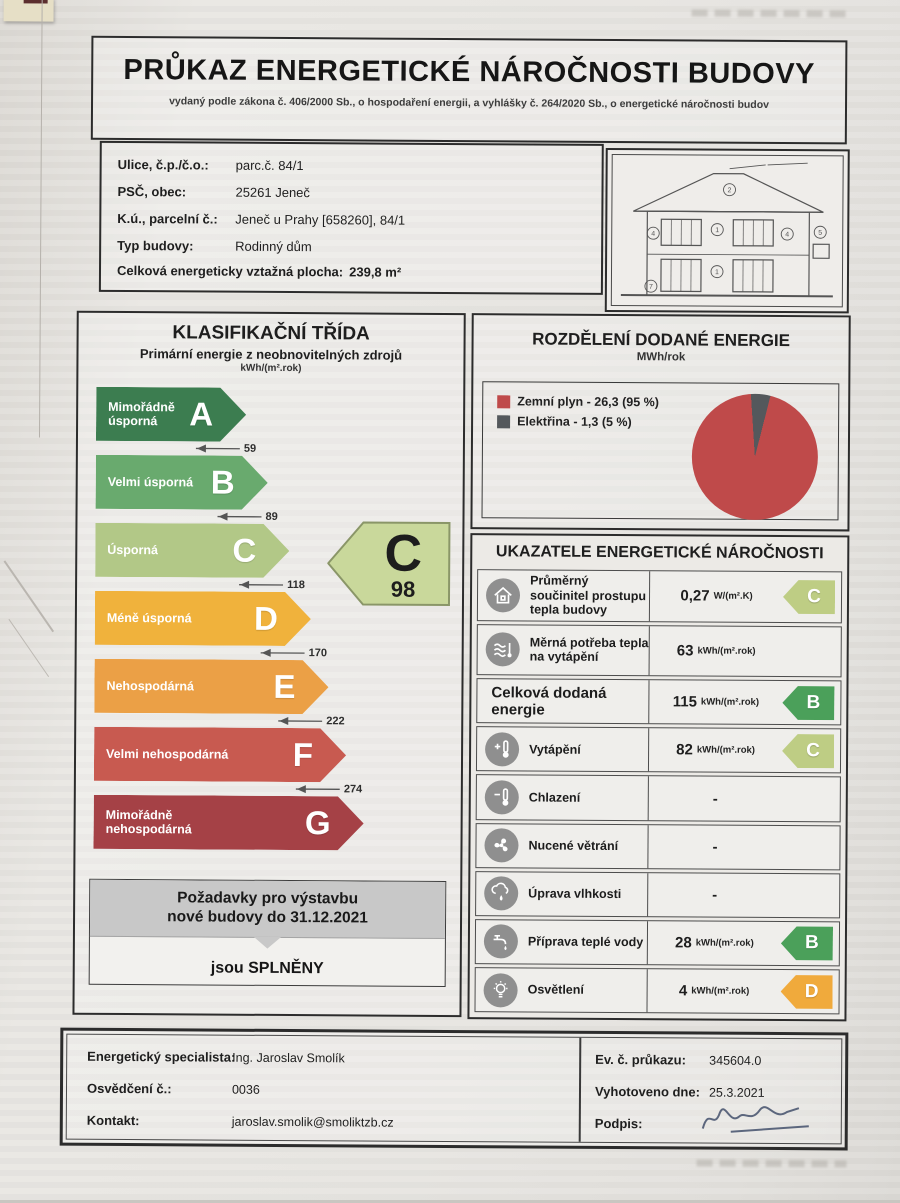 Image resolution: width=900 pixels, height=1203 pixels. What do you see at coordinates (735, 1061) in the screenshot?
I see `ev-value: 345604.0` at bounding box center [735, 1061].